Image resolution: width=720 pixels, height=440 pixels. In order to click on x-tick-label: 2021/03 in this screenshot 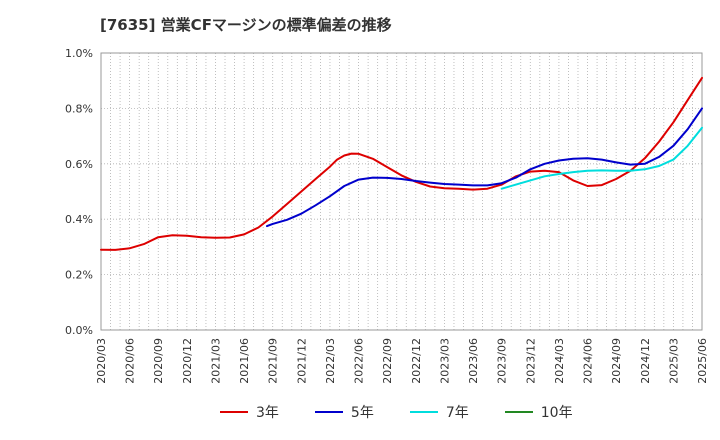, I will do `click(215, 361)`.